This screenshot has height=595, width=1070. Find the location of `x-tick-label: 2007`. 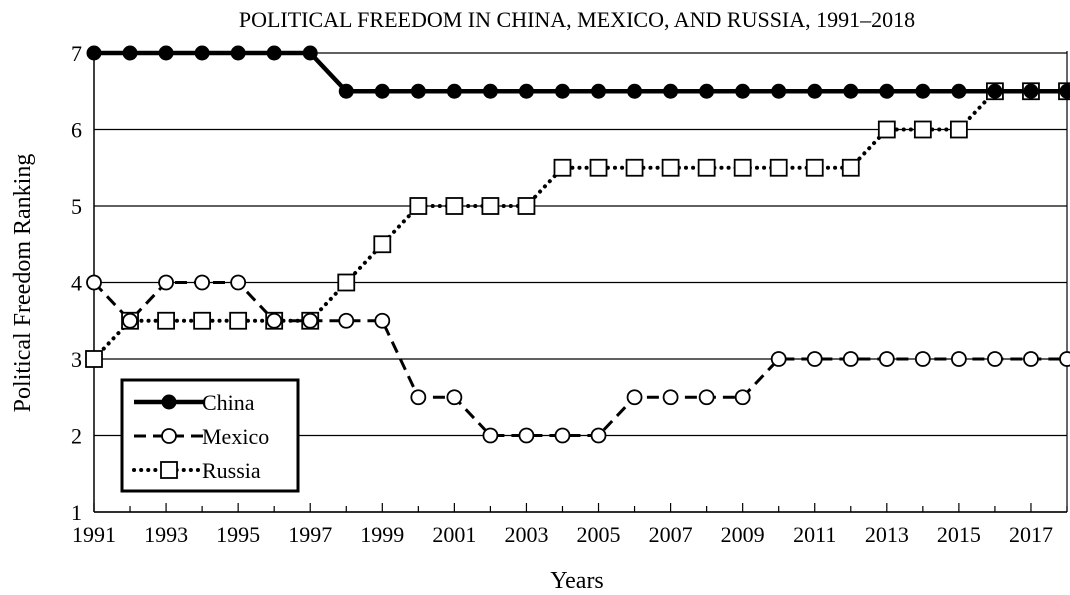

x-tick-label: 2007 is located at coordinates (671, 534).